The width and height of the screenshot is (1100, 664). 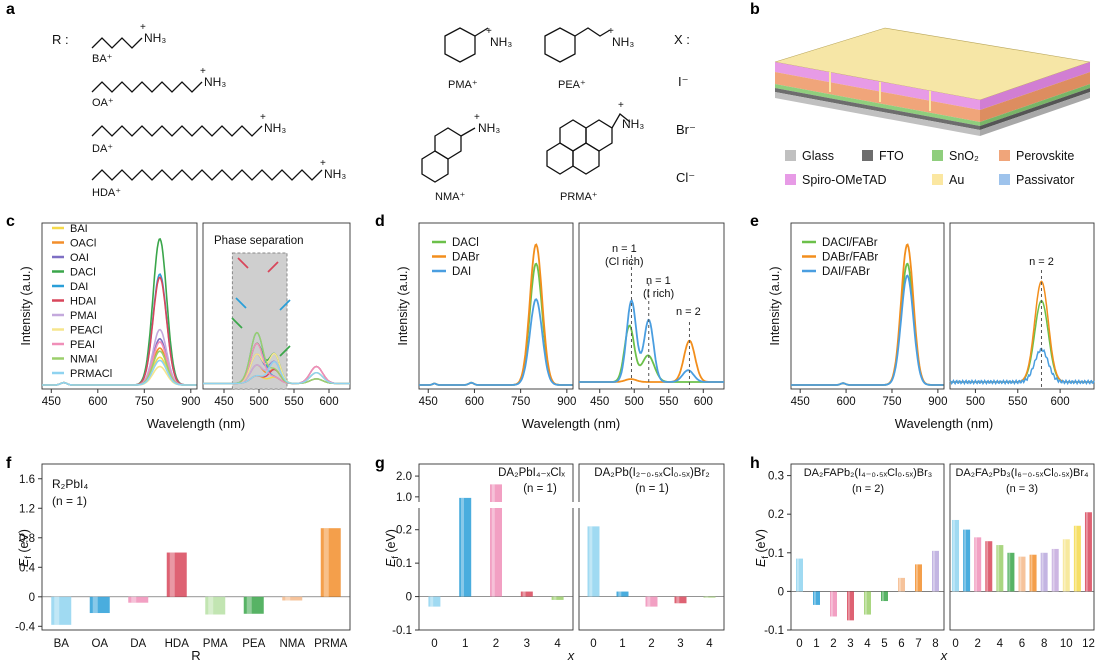 I want to click on bar-f-HDA-shine, so click(x=172, y=574).